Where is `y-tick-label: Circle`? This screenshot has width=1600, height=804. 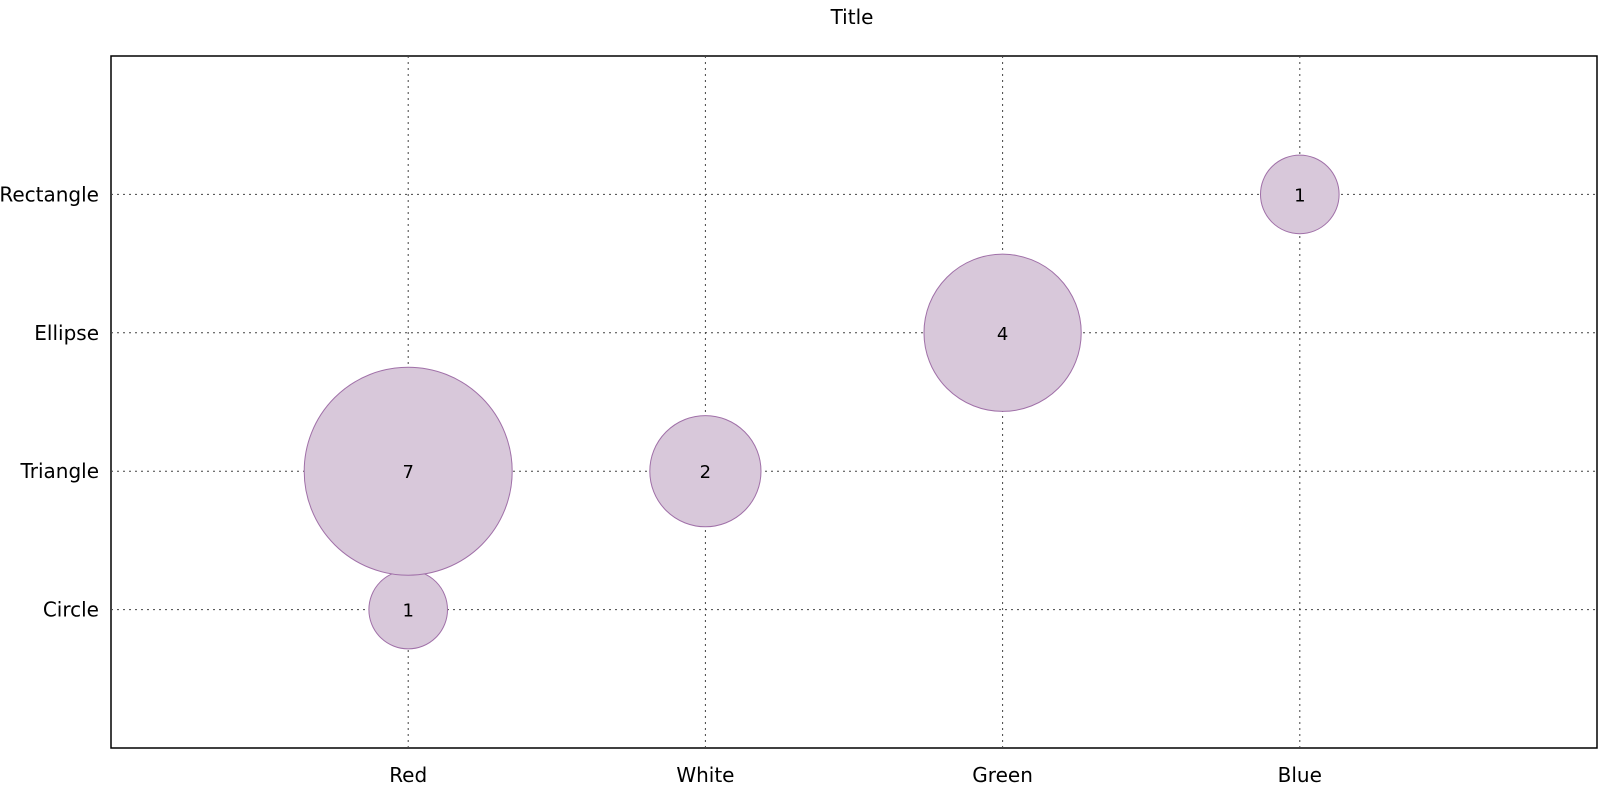 y-tick-label: Circle is located at coordinates (71, 610).